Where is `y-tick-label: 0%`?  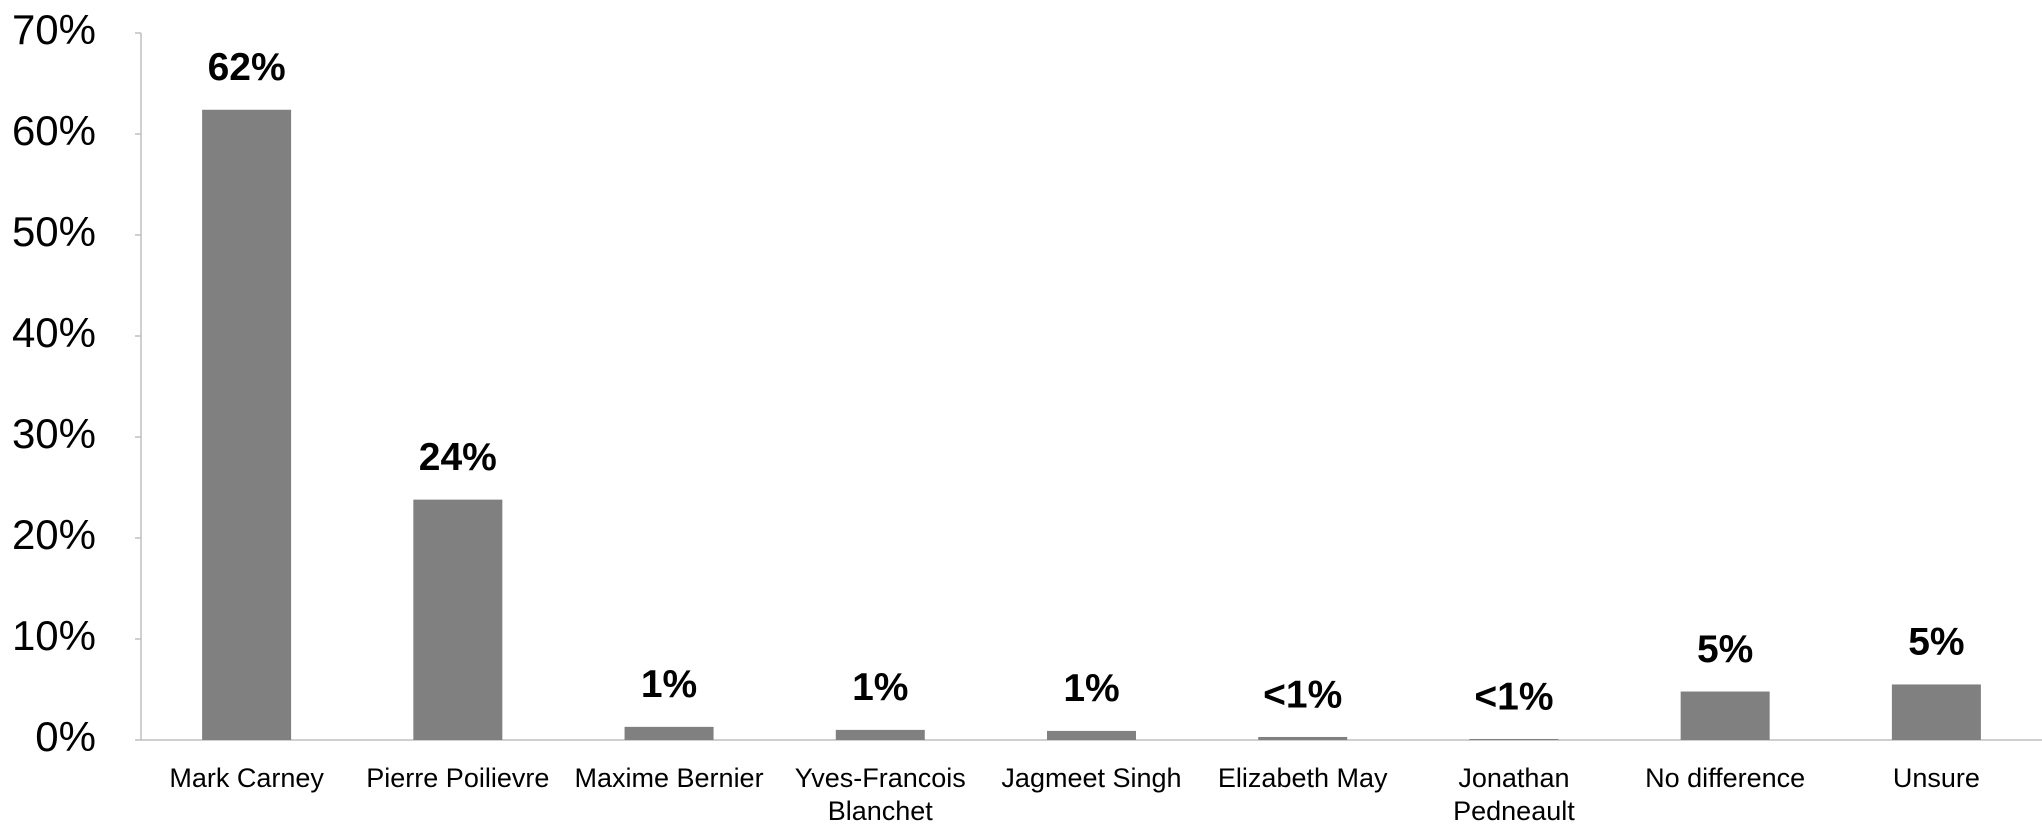 y-tick-label: 0% is located at coordinates (65, 736).